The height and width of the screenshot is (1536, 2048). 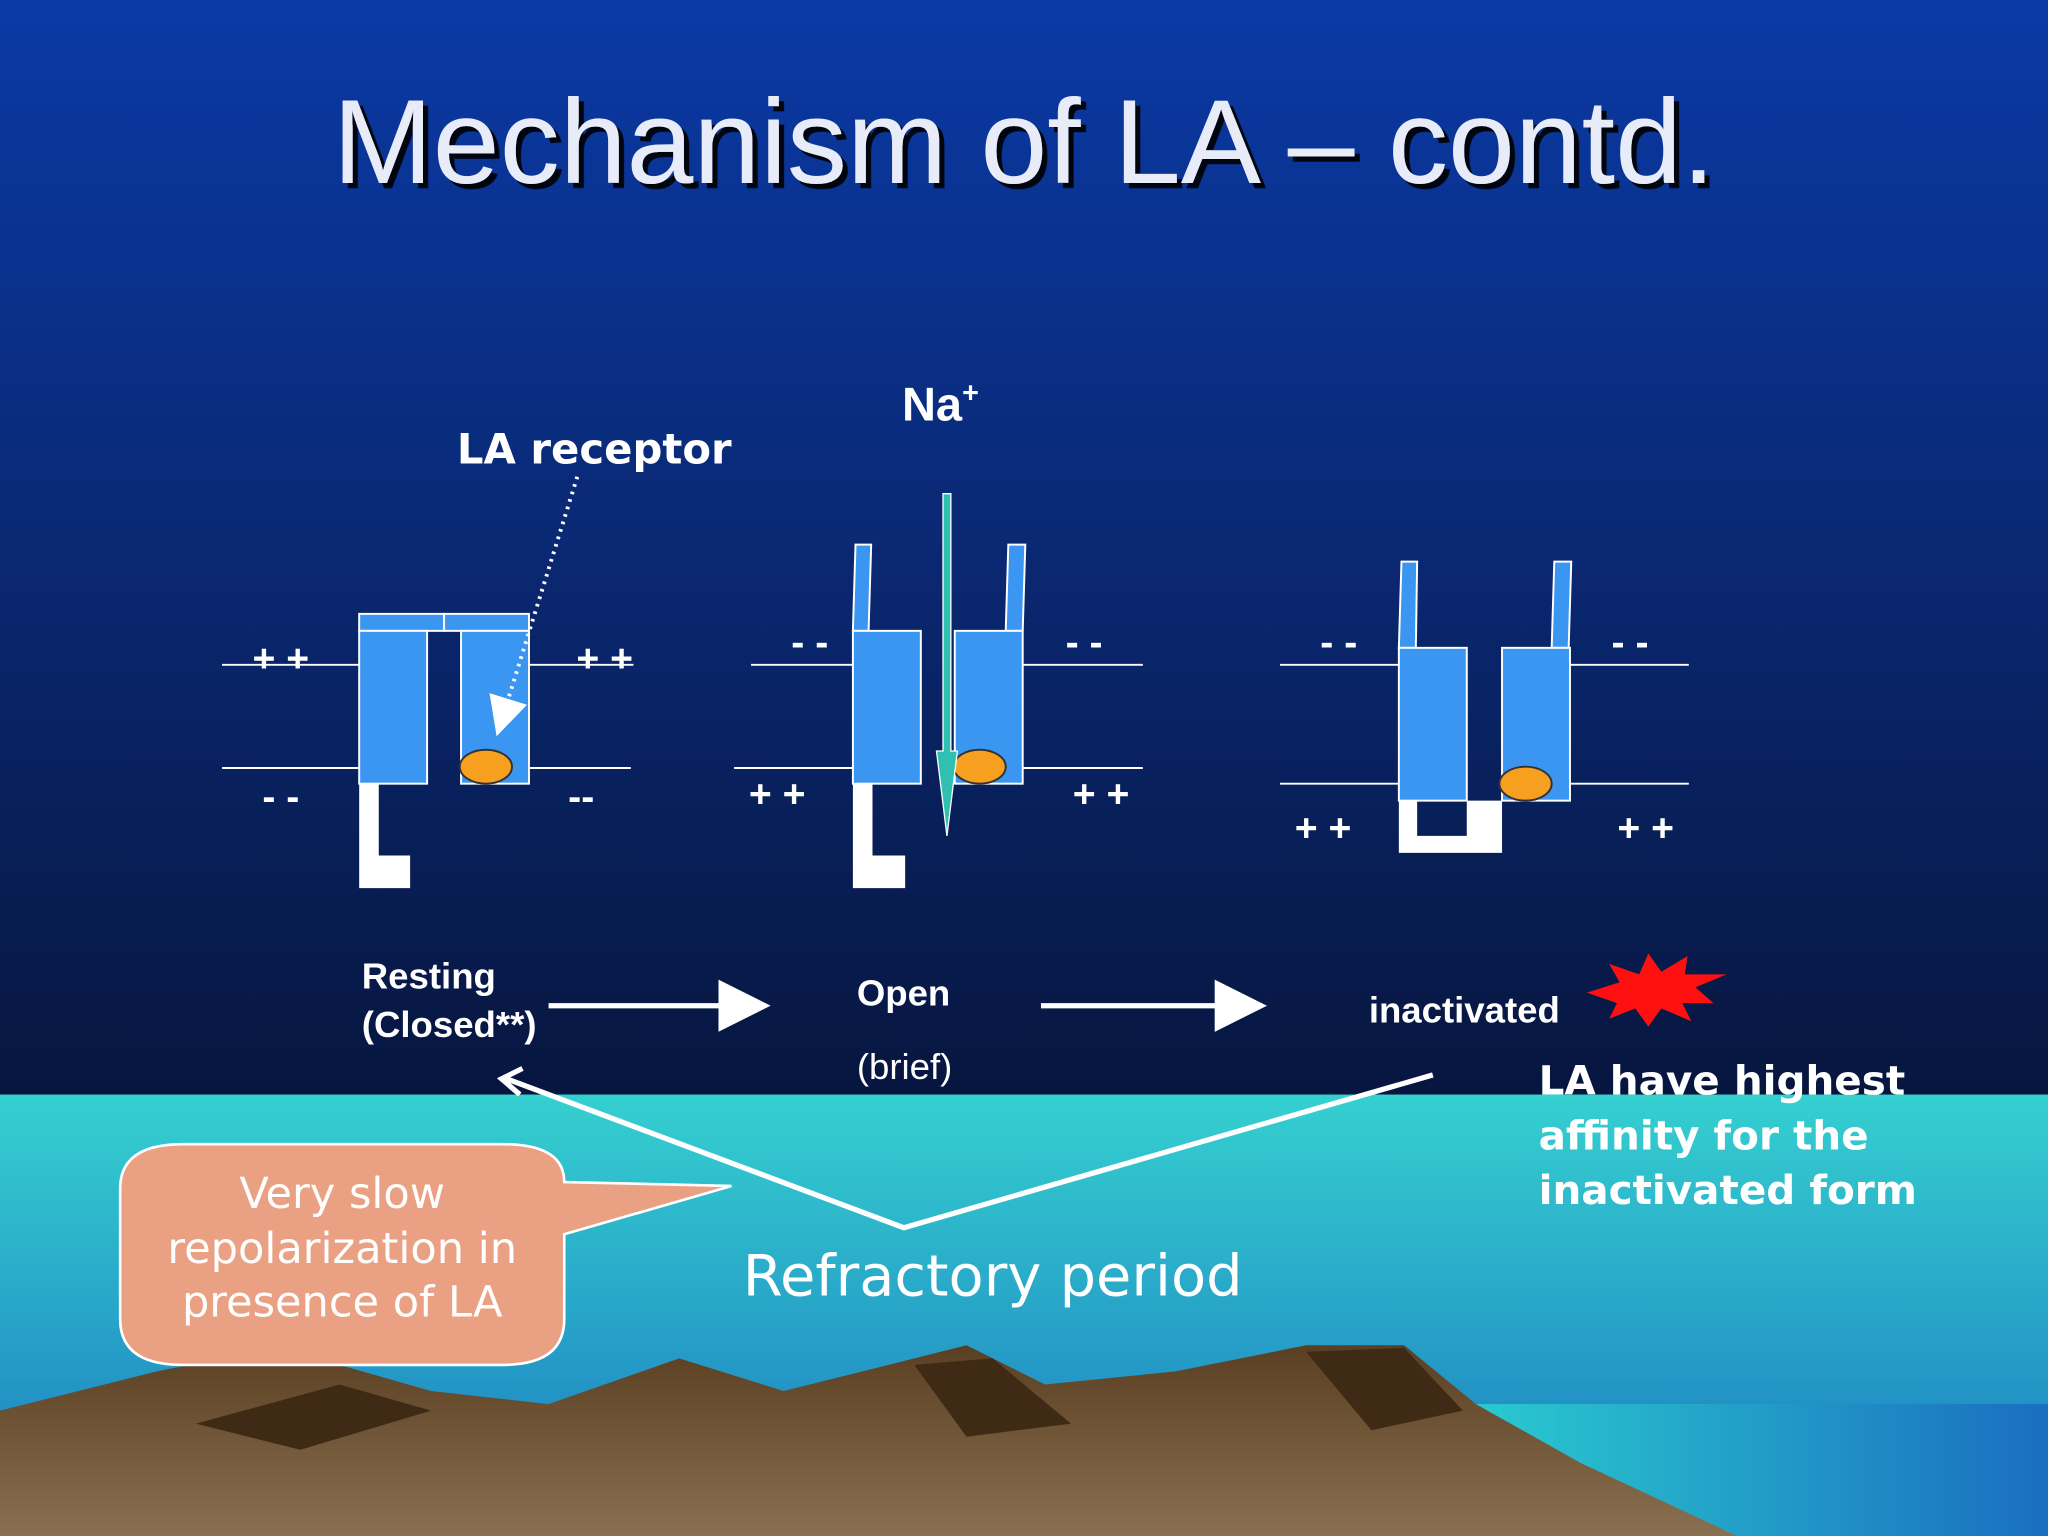 What do you see at coordinates (594, 449) in the screenshot?
I see `receptor-label: LA receptor` at bounding box center [594, 449].